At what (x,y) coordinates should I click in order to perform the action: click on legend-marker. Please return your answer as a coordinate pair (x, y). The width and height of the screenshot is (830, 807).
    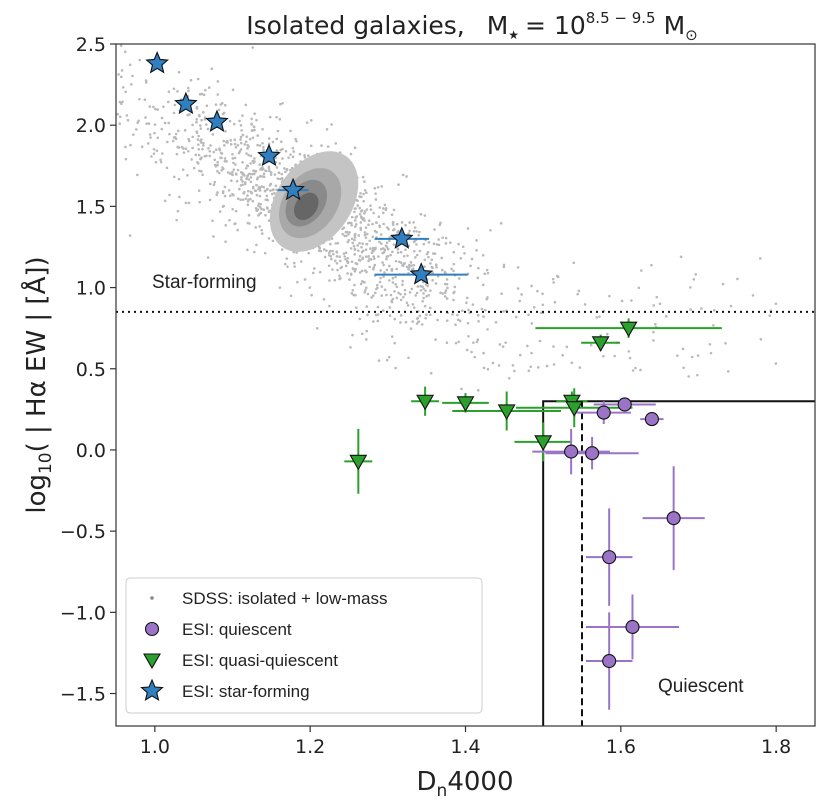
    Looking at the image, I should click on (152, 629).